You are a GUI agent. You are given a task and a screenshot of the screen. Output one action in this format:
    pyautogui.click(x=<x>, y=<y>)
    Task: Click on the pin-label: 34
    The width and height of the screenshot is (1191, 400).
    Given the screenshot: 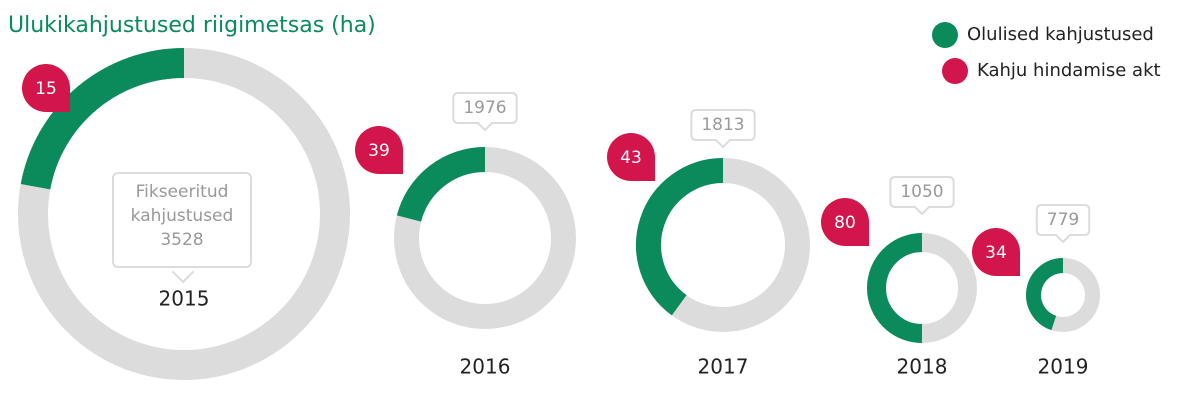 What is the action you would take?
    pyautogui.click(x=996, y=253)
    